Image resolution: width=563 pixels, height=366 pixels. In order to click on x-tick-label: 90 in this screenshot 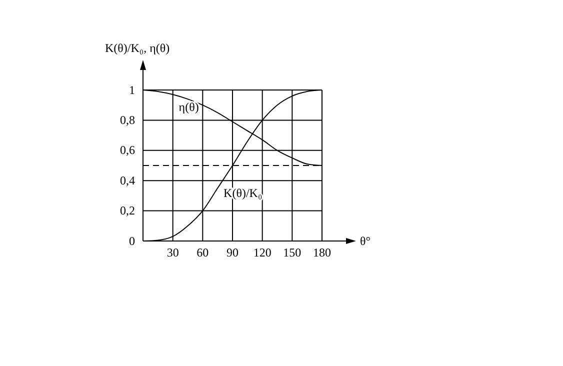, I will do `click(232, 253)`.